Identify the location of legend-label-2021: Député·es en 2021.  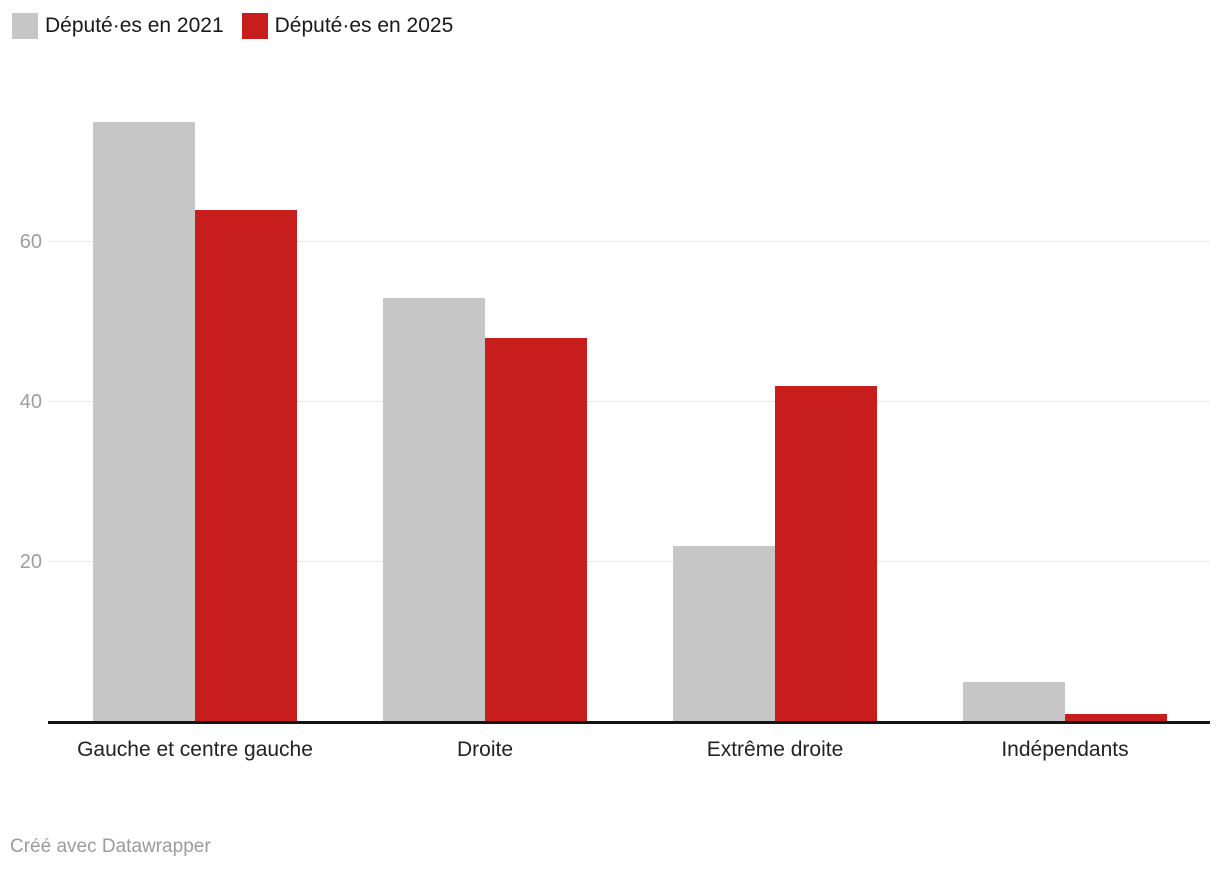
(134, 25).